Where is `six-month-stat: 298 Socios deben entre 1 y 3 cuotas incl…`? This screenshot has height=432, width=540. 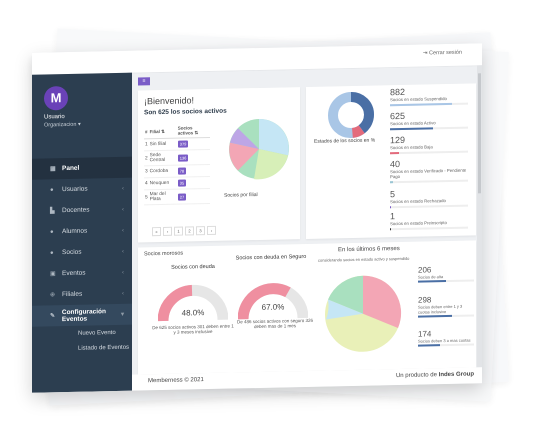 six-month-stat: 298 Socios deben entre 1 y 3 cuotas incl… is located at coordinates (446, 306).